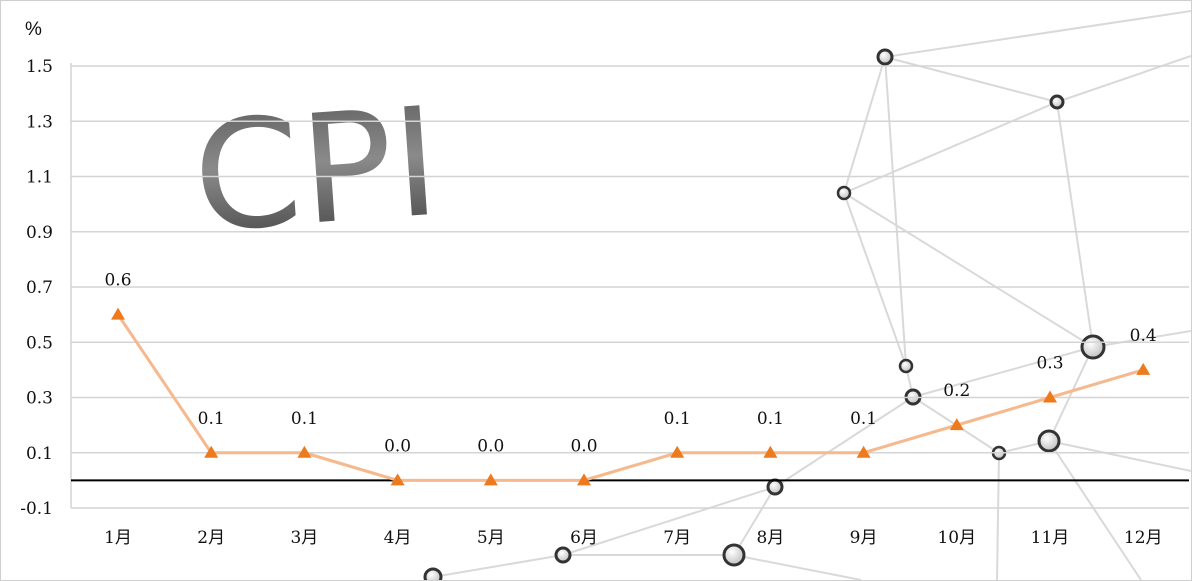 The height and width of the screenshot is (581, 1192). I want to click on y-tick-label: 0.9, so click(39, 233).